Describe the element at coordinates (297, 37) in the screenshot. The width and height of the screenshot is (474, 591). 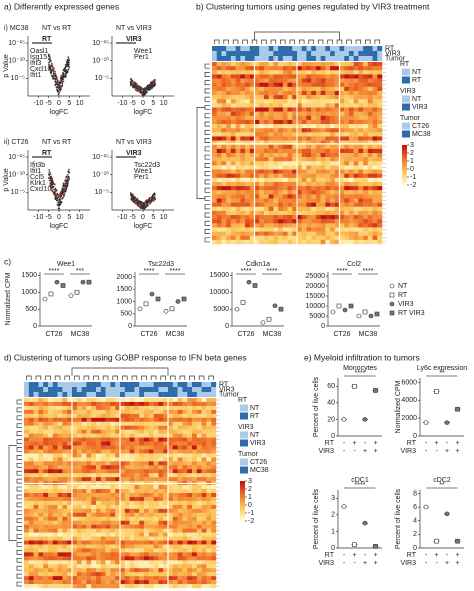
I see `dendrogram` at that location.